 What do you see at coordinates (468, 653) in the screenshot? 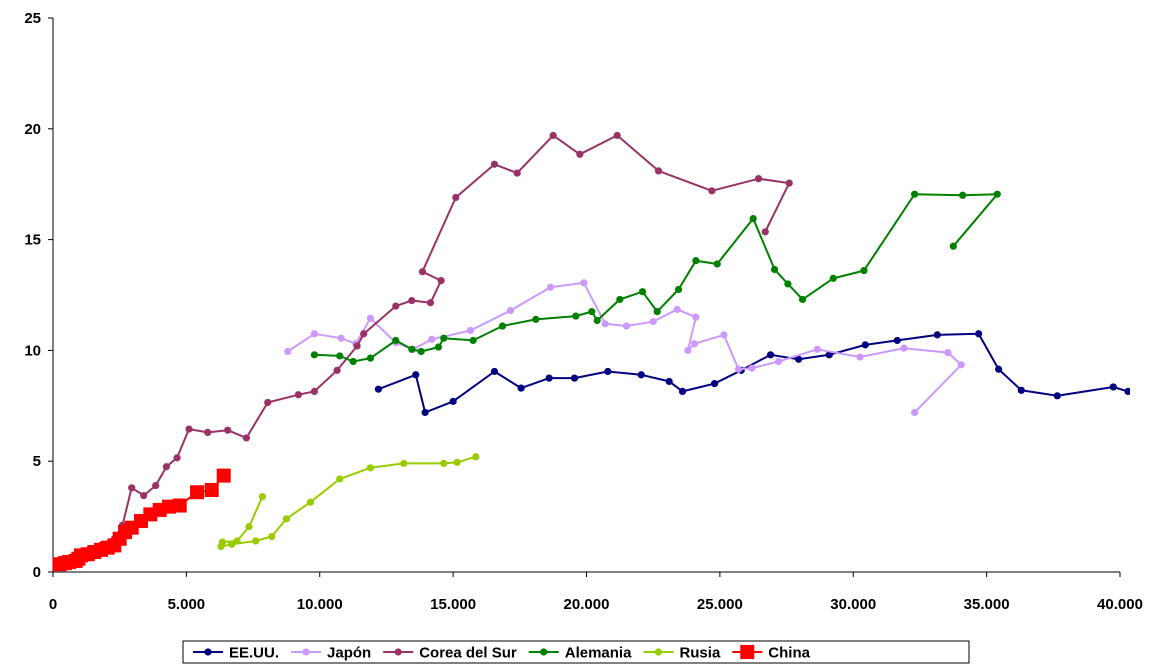
I see `legend-label: Corea del Sur` at bounding box center [468, 653].